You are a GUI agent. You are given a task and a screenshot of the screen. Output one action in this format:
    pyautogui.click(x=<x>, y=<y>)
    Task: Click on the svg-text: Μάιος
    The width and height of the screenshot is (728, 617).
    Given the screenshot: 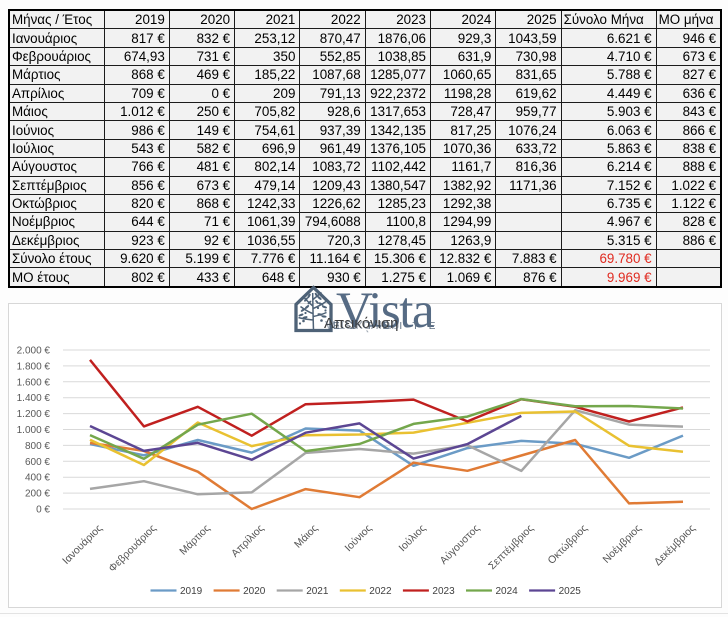 What is the action you would take?
    pyautogui.click(x=306, y=536)
    